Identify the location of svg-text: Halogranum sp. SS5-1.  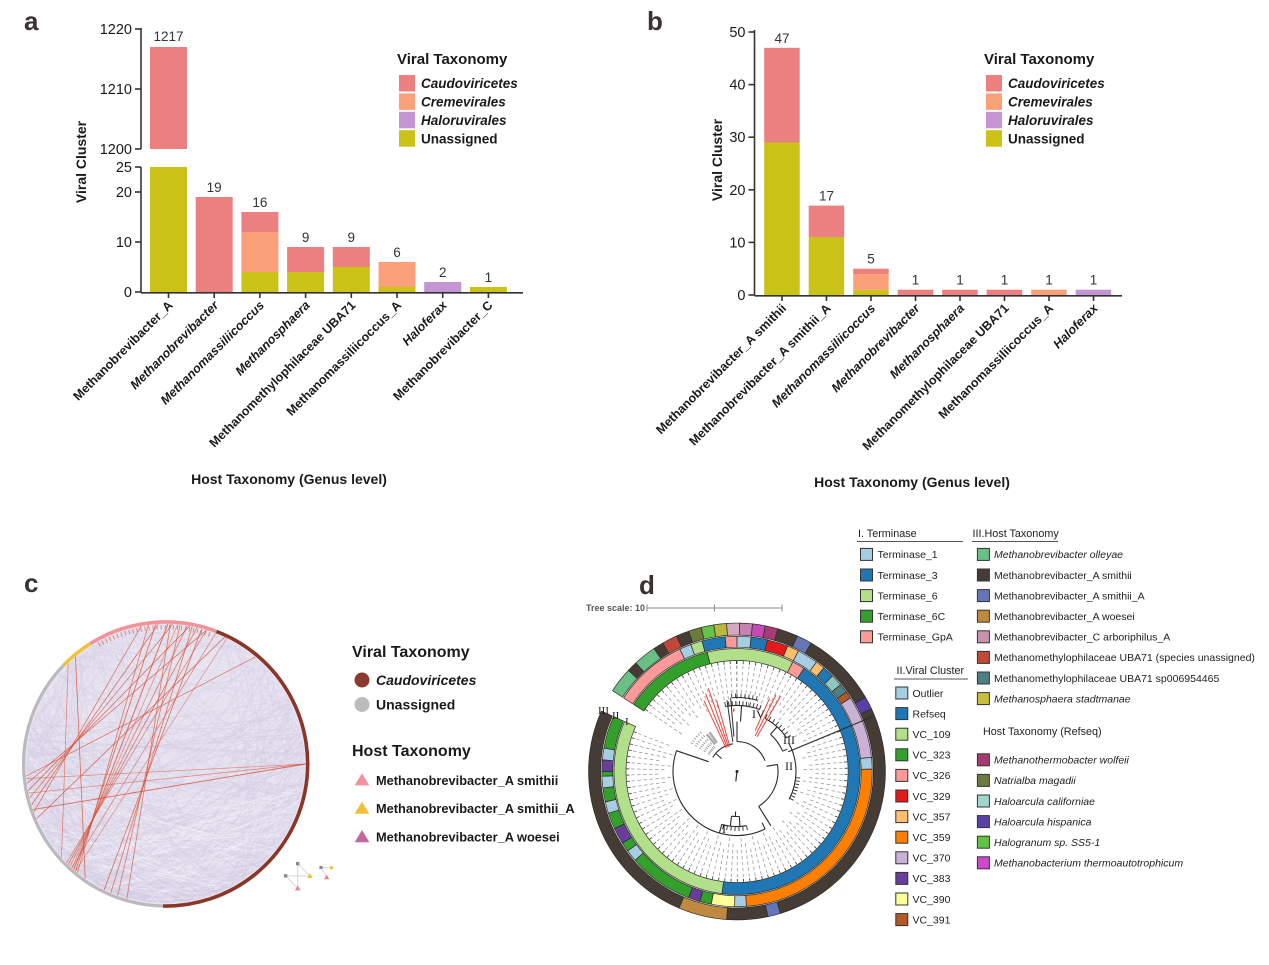
(1047, 843).